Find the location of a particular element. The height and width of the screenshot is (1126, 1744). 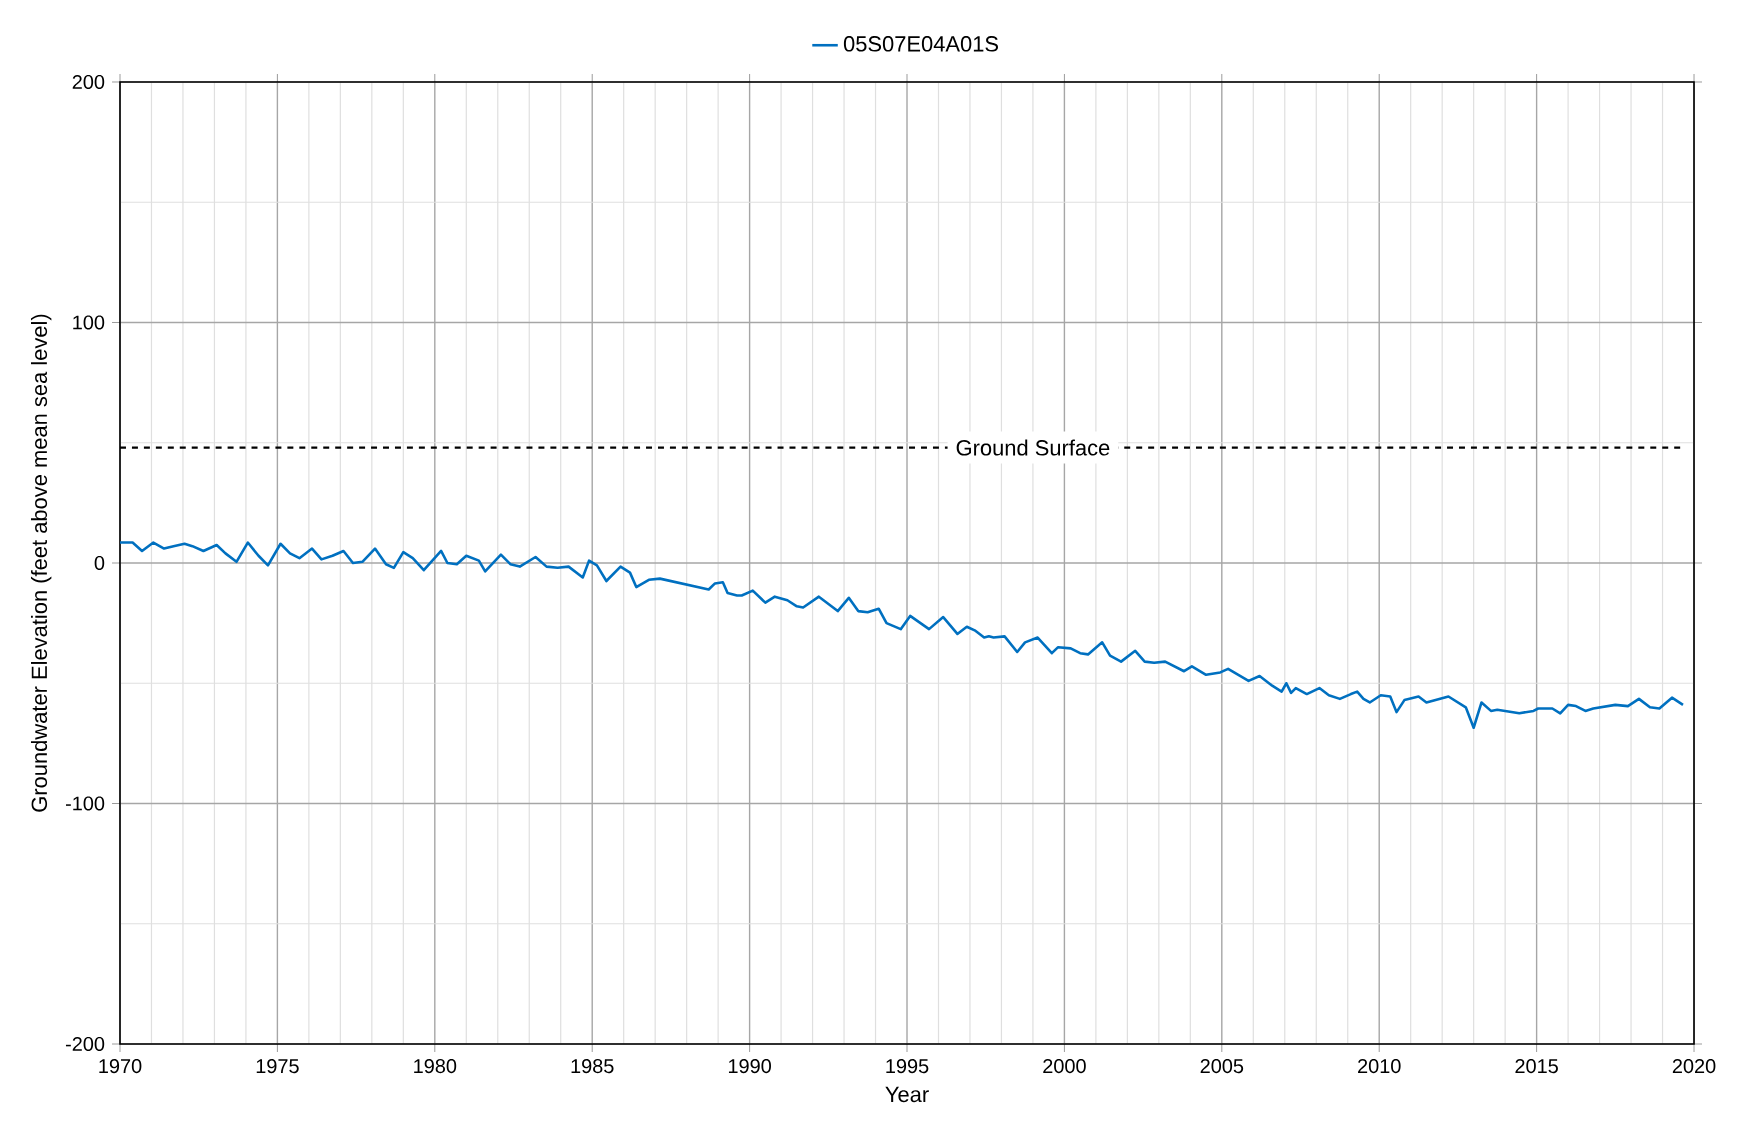

y-tick-label: -200 is located at coordinates (85, 1044).